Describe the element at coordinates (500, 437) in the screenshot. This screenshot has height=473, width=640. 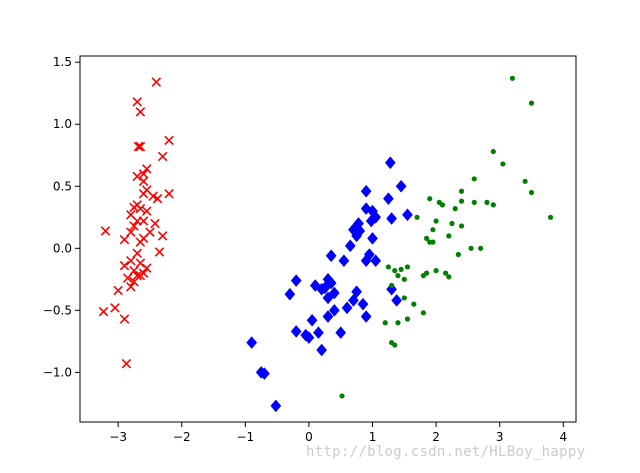
I see `x-tick-label: 3` at that location.